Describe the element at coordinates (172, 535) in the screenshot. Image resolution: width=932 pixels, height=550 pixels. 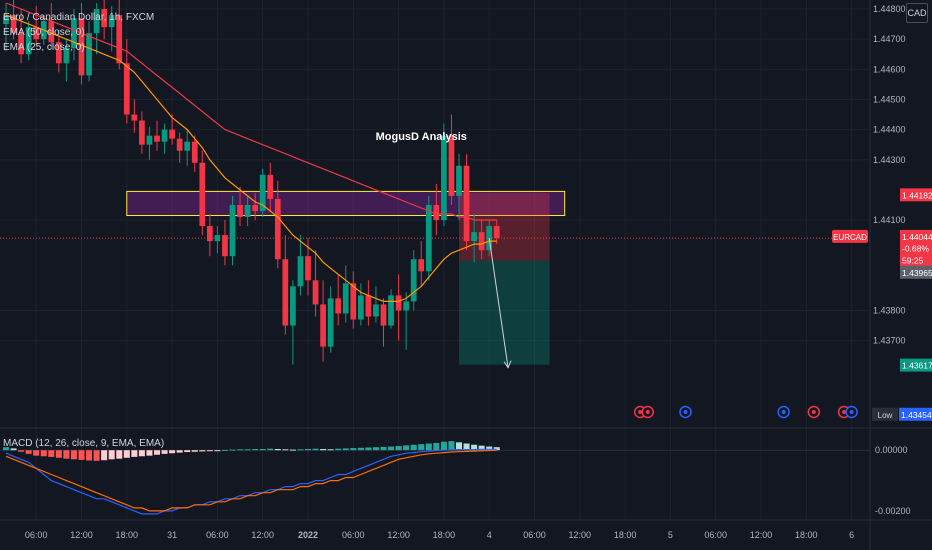
I see `time-tick-label: 31` at that location.